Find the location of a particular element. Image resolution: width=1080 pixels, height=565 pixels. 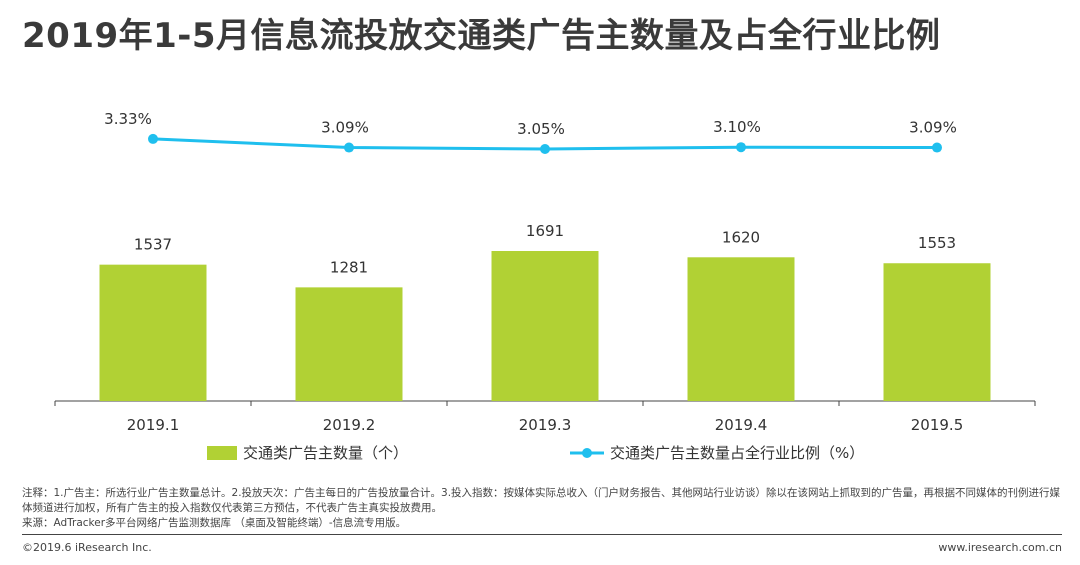

website-link: www.iresearch.com.cn is located at coordinates (1000, 547).